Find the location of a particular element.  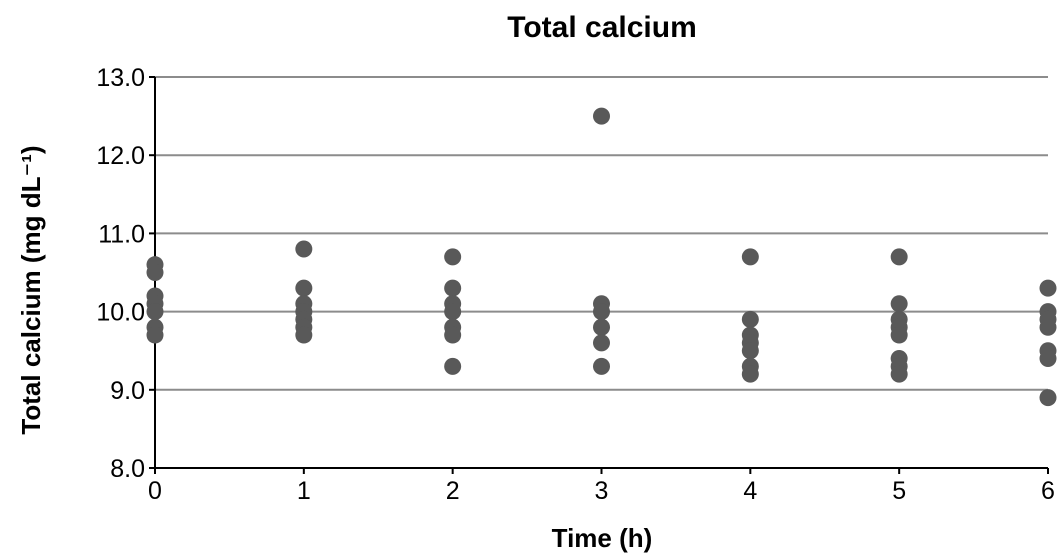

x-axis-title: Time (h) is located at coordinates (602, 538).